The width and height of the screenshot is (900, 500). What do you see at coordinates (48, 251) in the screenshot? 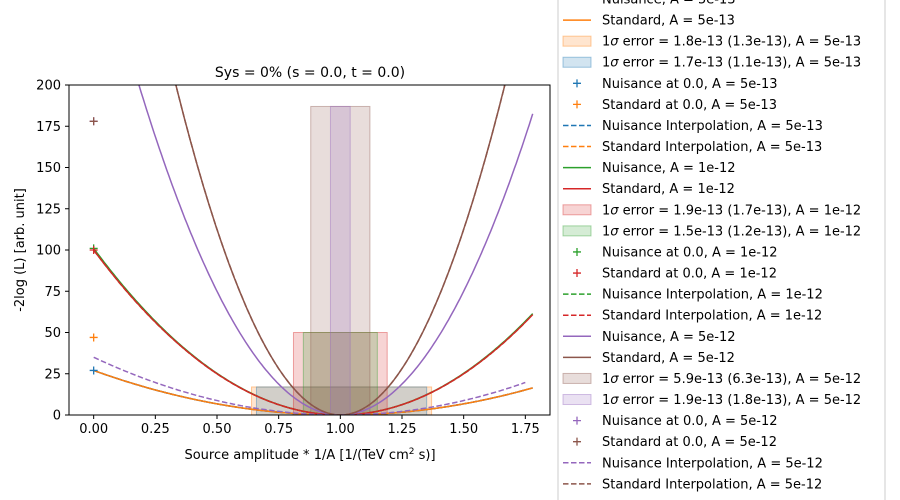
I see `y-tick-label: 100` at bounding box center [48, 251].